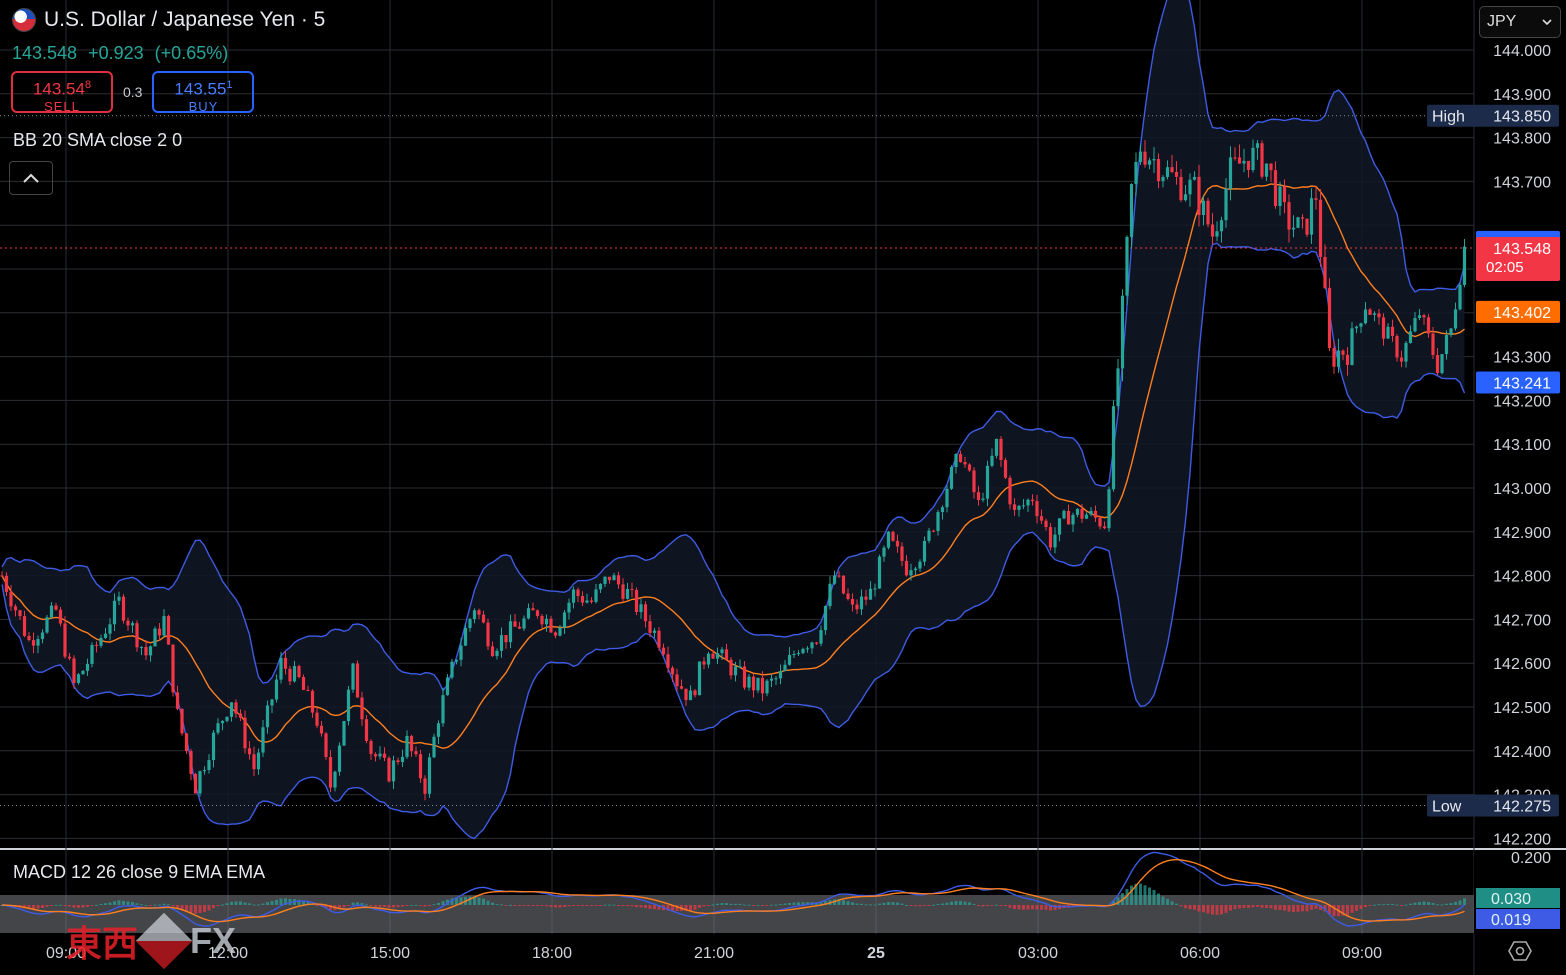 Image resolution: width=1566 pixels, height=975 pixels. What do you see at coordinates (1522, 533) in the screenshot?
I see `price-tick-label: 142.900` at bounding box center [1522, 533].